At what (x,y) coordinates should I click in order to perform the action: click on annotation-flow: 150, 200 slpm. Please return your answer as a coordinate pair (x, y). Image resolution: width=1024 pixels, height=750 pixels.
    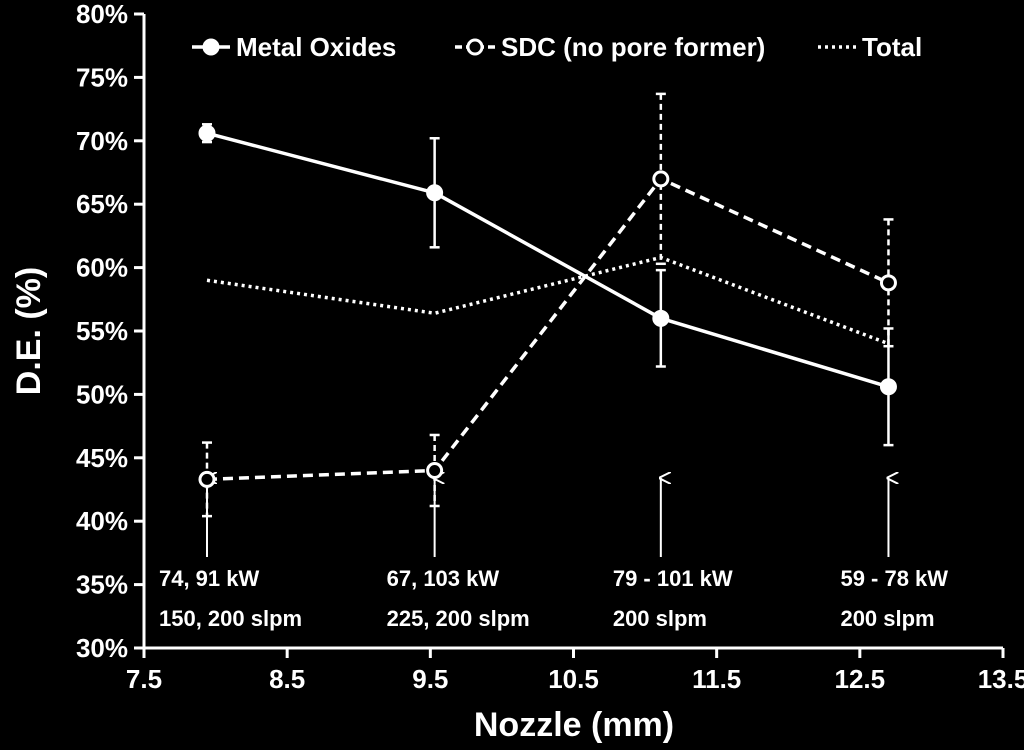
    Looking at the image, I should click on (230, 618).